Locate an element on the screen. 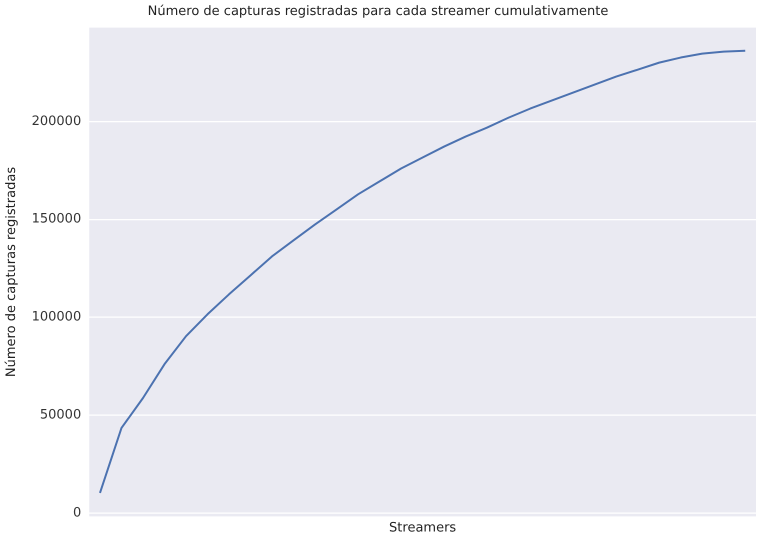 Image resolution: width=758 pixels, height=540 pixels. y-tick-label: 50000 is located at coordinates (61, 414).